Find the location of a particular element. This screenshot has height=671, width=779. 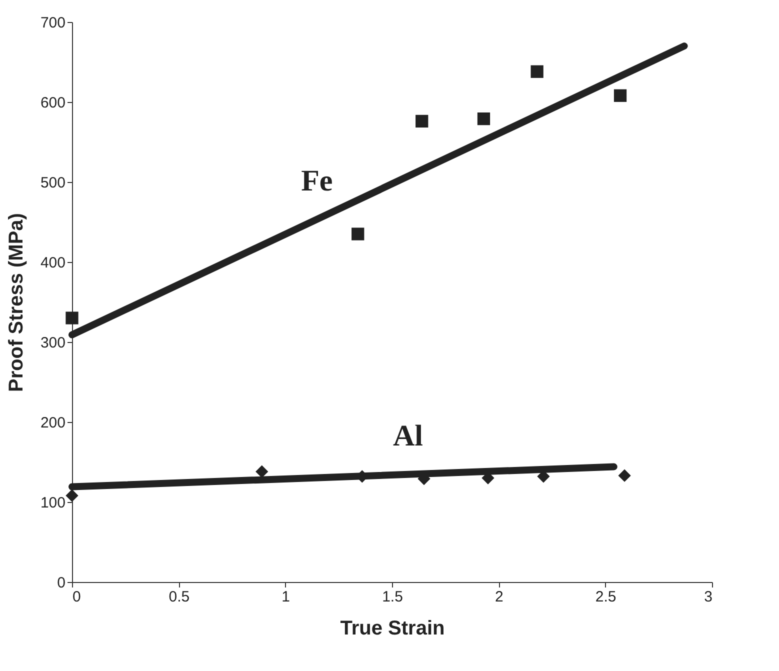

x-tick-label: 1.5 is located at coordinates (392, 597).